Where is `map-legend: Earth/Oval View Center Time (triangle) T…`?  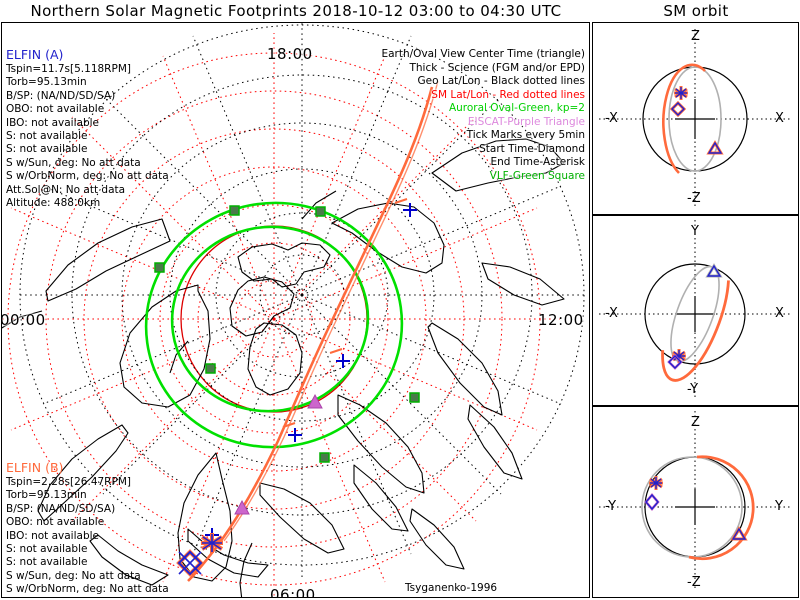 map-legend: Earth/Oval View Center Time (triangle) T… is located at coordinates (483, 115).